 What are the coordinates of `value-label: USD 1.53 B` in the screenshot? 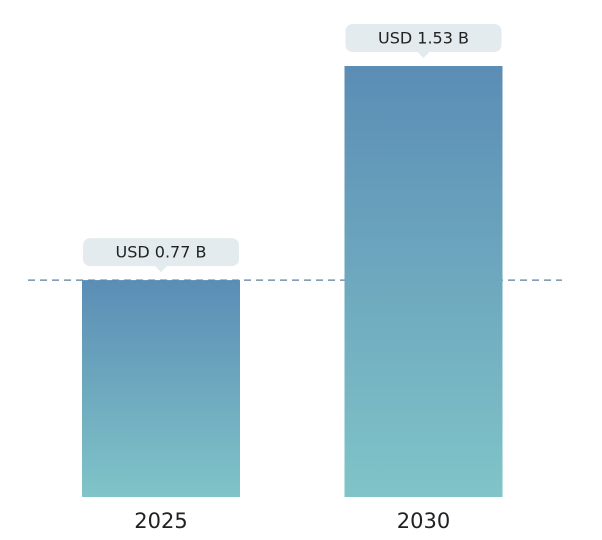 It's located at (423, 38).